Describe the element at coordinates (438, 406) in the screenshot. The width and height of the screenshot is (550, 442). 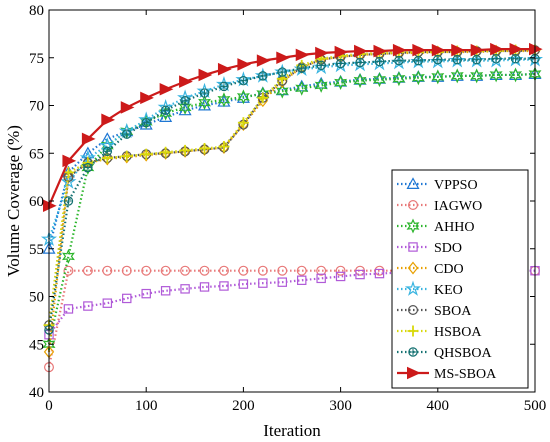
I see `x-tick-label: 400` at that location.